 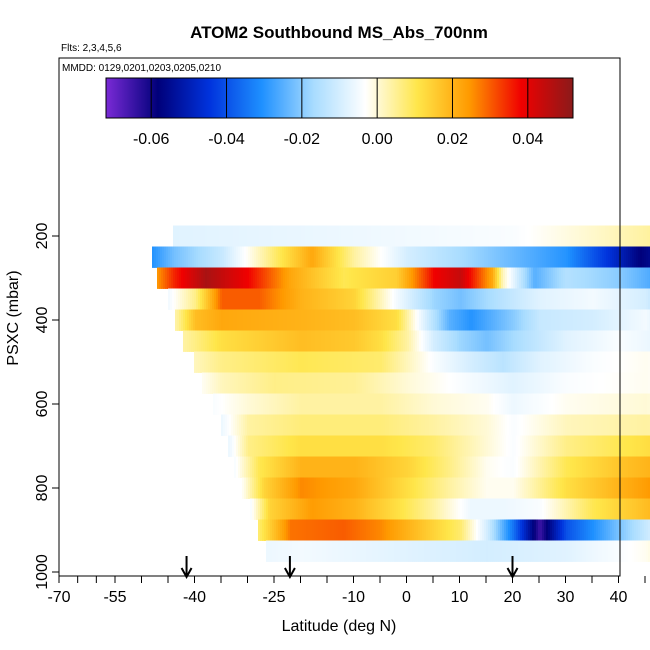 I want to click on y-tick-label: 400, so click(x=42, y=320).